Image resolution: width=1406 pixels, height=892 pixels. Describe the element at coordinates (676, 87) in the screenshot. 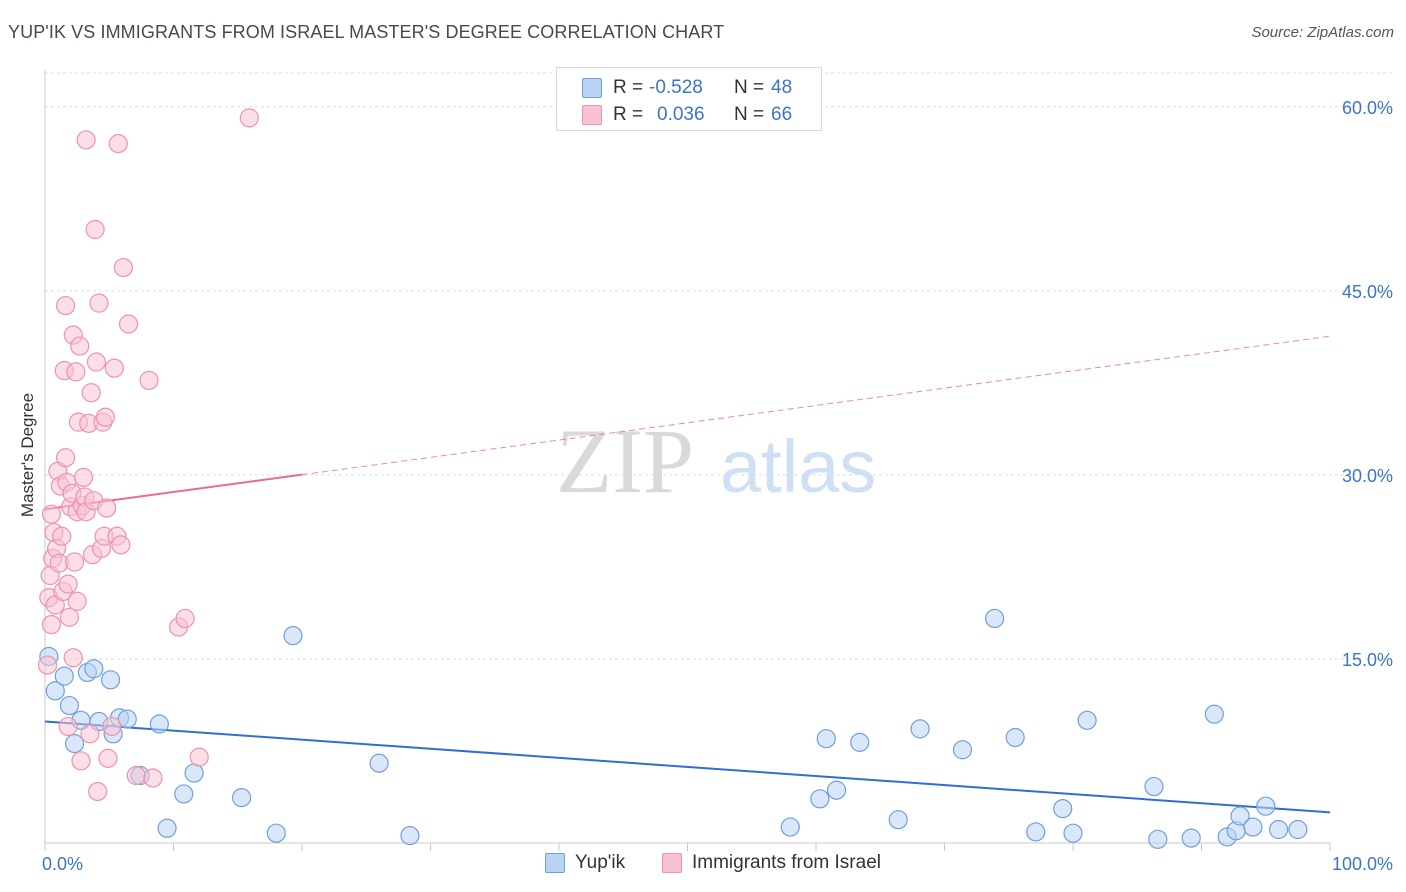

I see `legend-r-value: -0.528` at that location.